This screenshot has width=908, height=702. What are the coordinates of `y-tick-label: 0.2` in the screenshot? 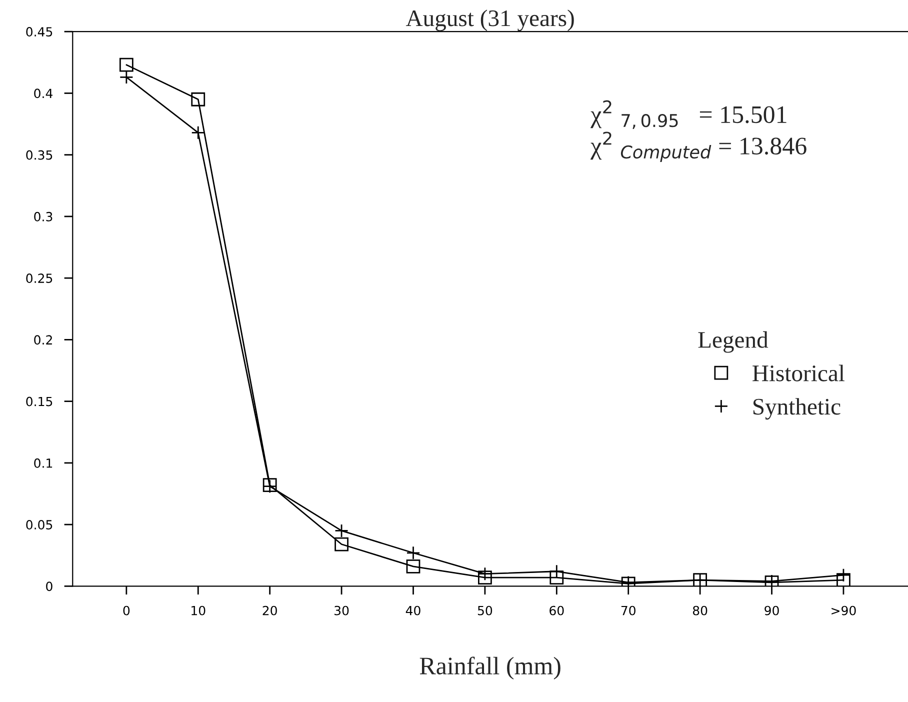 It's located at (43, 340).